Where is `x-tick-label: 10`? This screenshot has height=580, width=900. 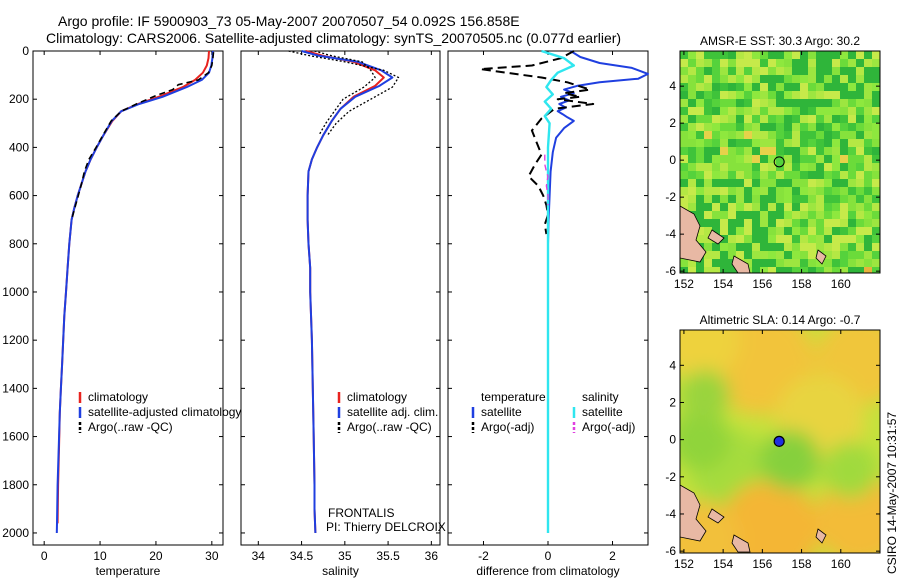 x-tick-label: 10 is located at coordinates (100, 556).